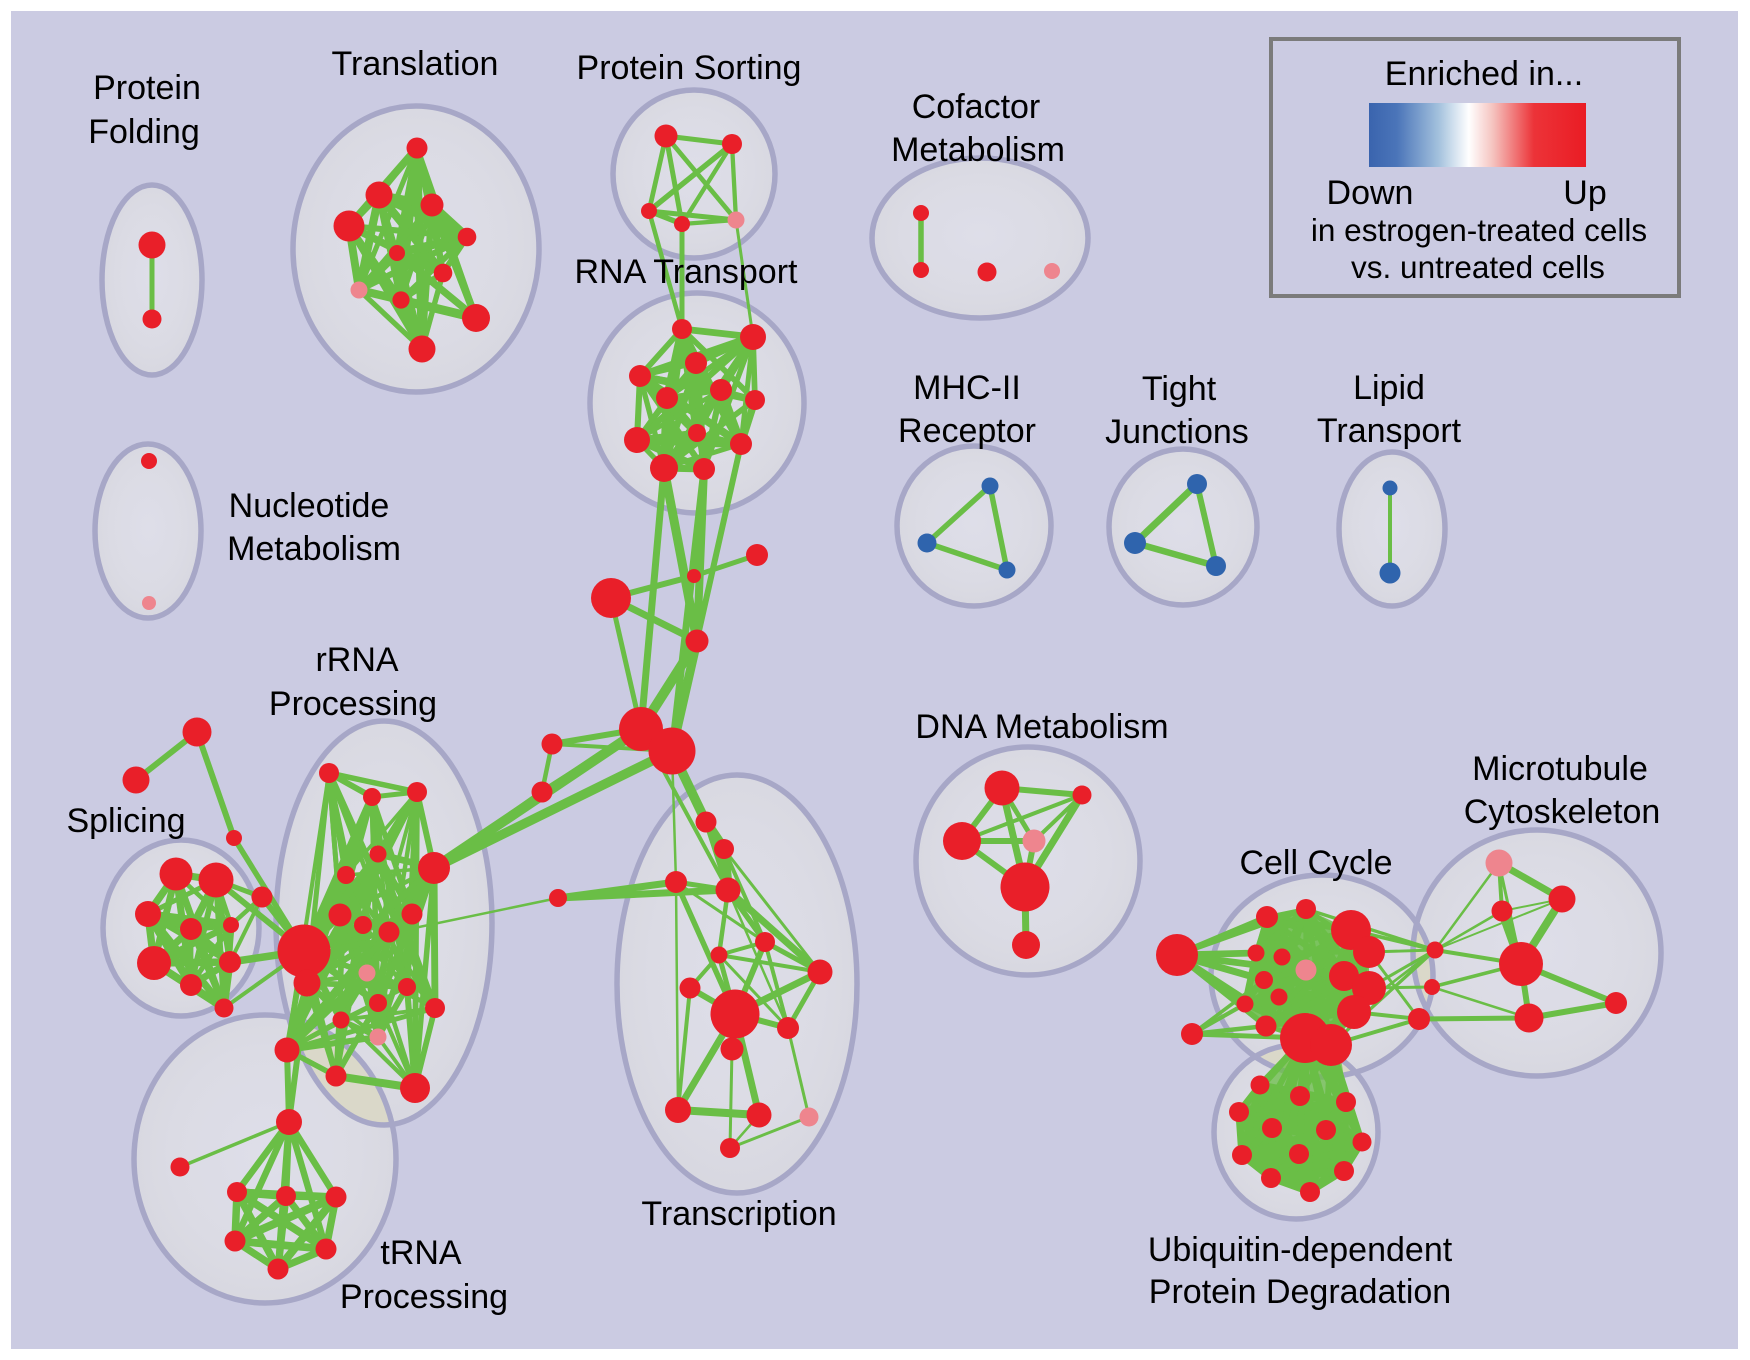  What do you see at coordinates (309, 506) in the screenshot?
I see `svg-text: Nucleotide` at bounding box center [309, 506].